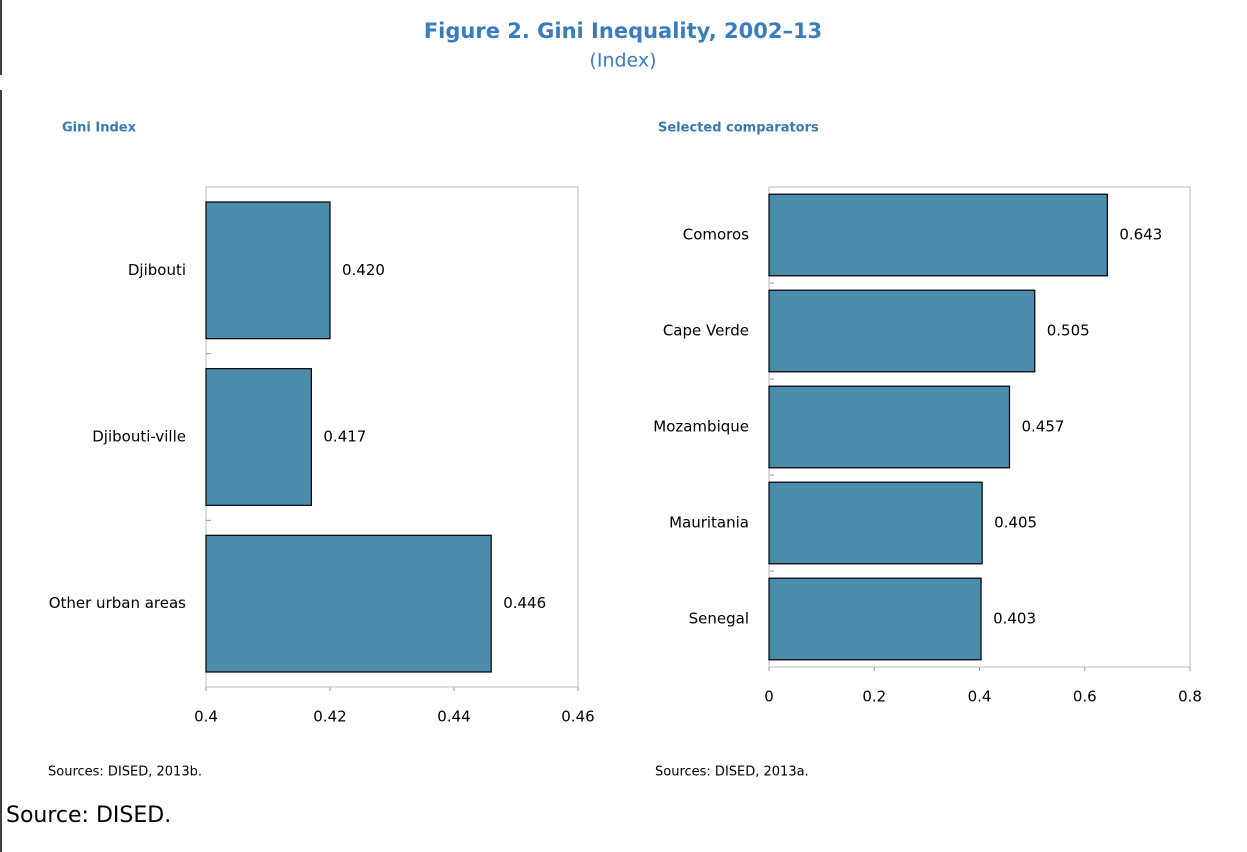 The height and width of the screenshot is (852, 1247). What do you see at coordinates (1140, 235) in the screenshot?
I see `value-label: 0.643` at bounding box center [1140, 235].